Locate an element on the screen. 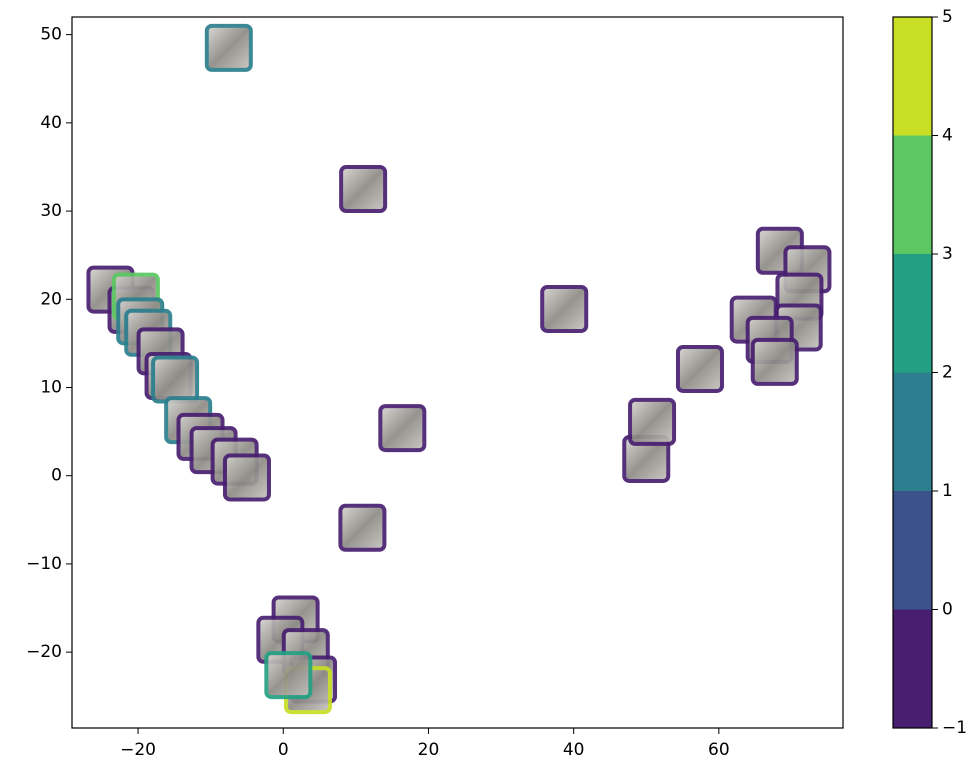 The height and width of the screenshot is (767, 978). colorbar-tick-label: 4 is located at coordinates (947, 136).